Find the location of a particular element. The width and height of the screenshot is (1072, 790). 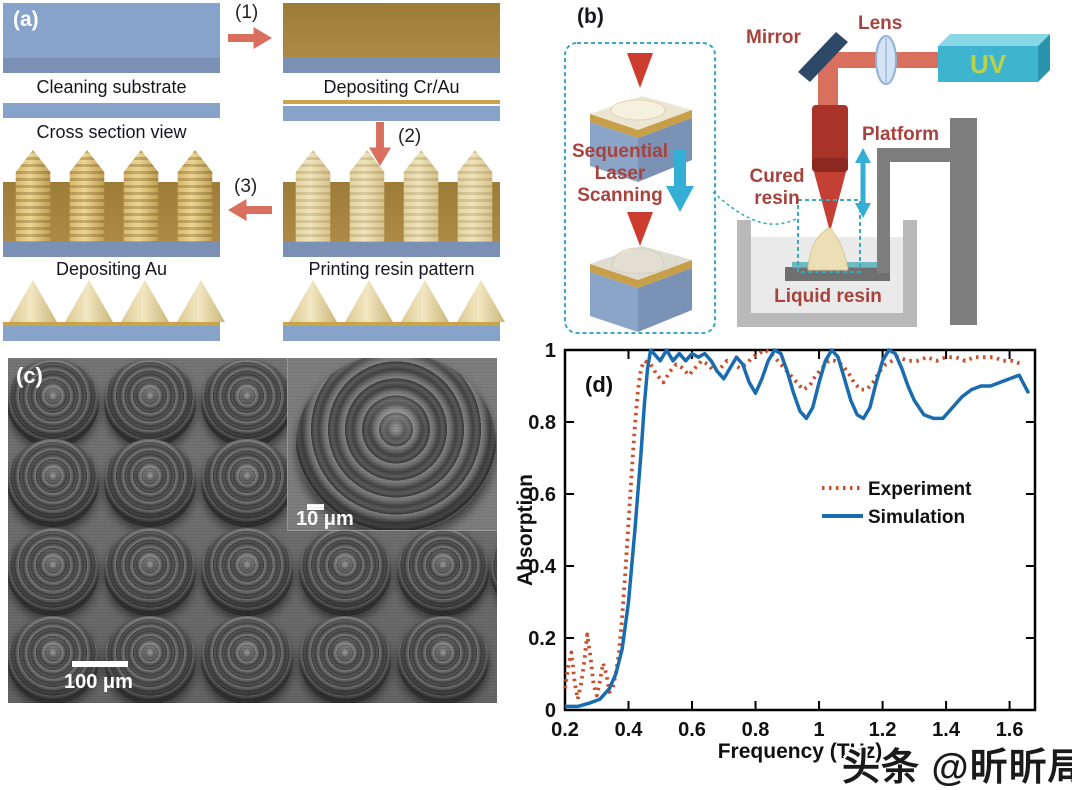

x-tick-label: 0.2 is located at coordinates (565, 730).